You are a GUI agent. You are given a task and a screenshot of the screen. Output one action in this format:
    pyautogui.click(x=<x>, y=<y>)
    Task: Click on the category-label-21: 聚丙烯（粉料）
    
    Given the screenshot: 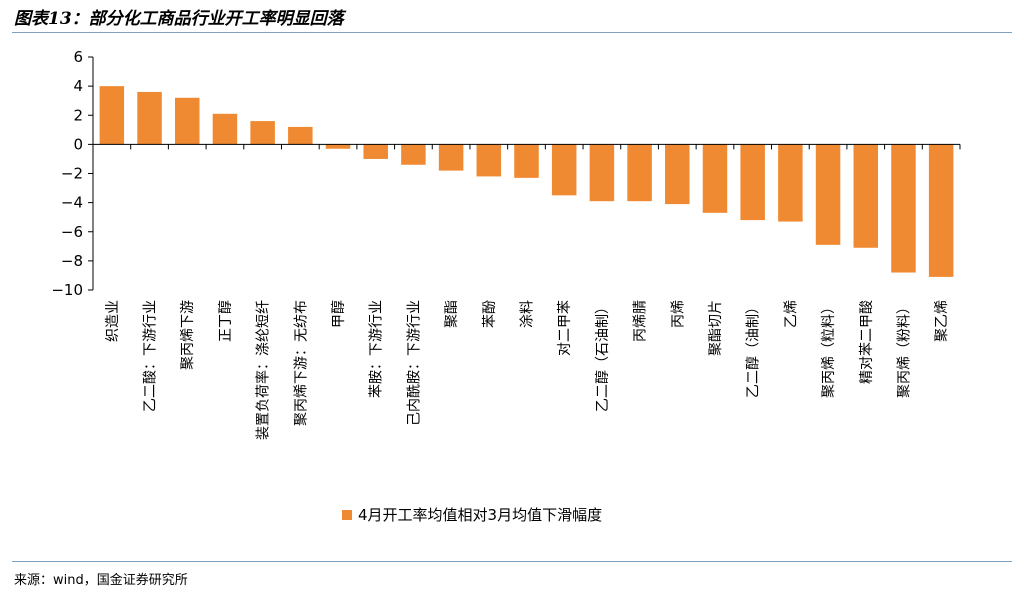 What is the action you would take?
    pyautogui.click(x=904, y=349)
    